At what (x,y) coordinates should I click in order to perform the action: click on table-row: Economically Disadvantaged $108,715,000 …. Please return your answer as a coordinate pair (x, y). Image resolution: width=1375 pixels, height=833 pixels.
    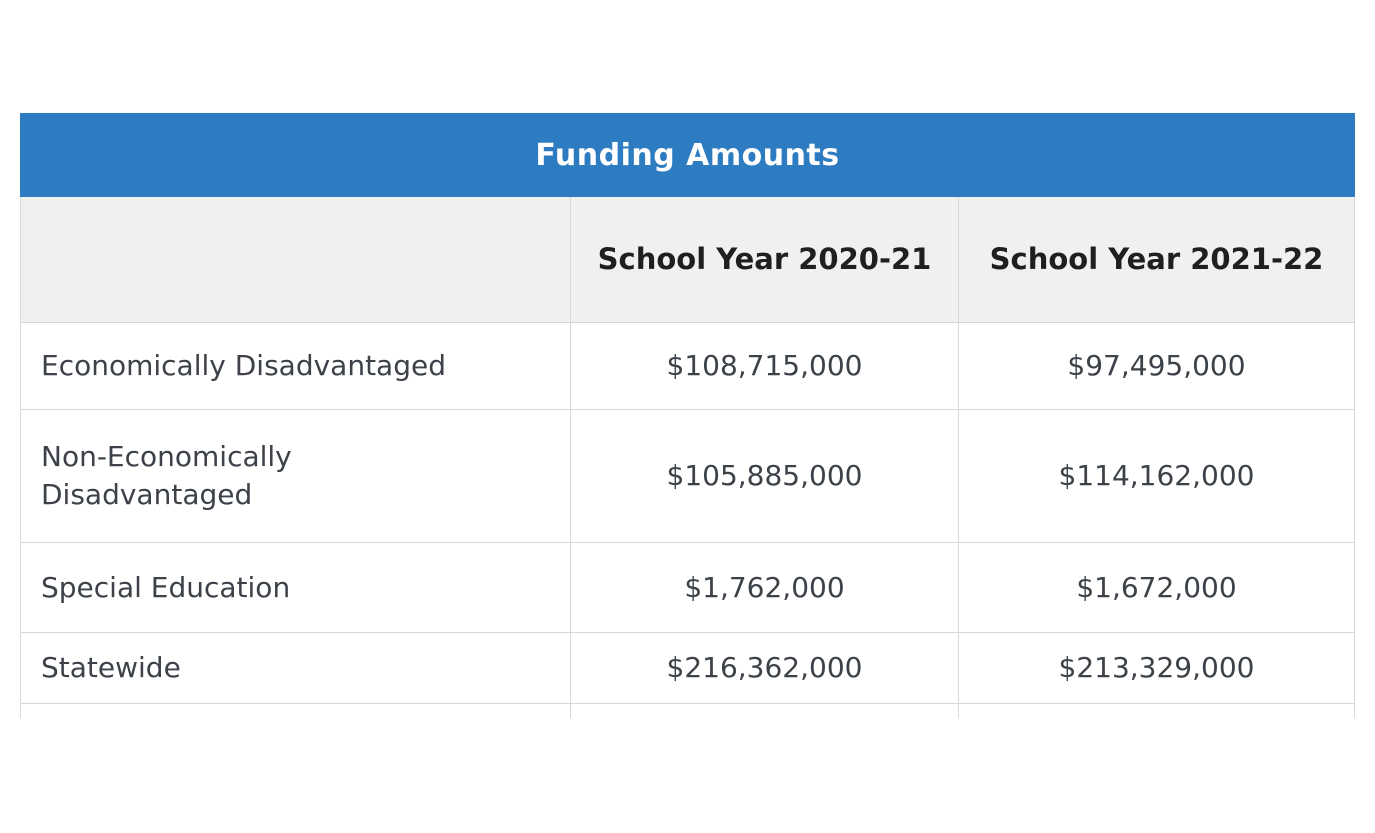
    Looking at the image, I should click on (687, 366).